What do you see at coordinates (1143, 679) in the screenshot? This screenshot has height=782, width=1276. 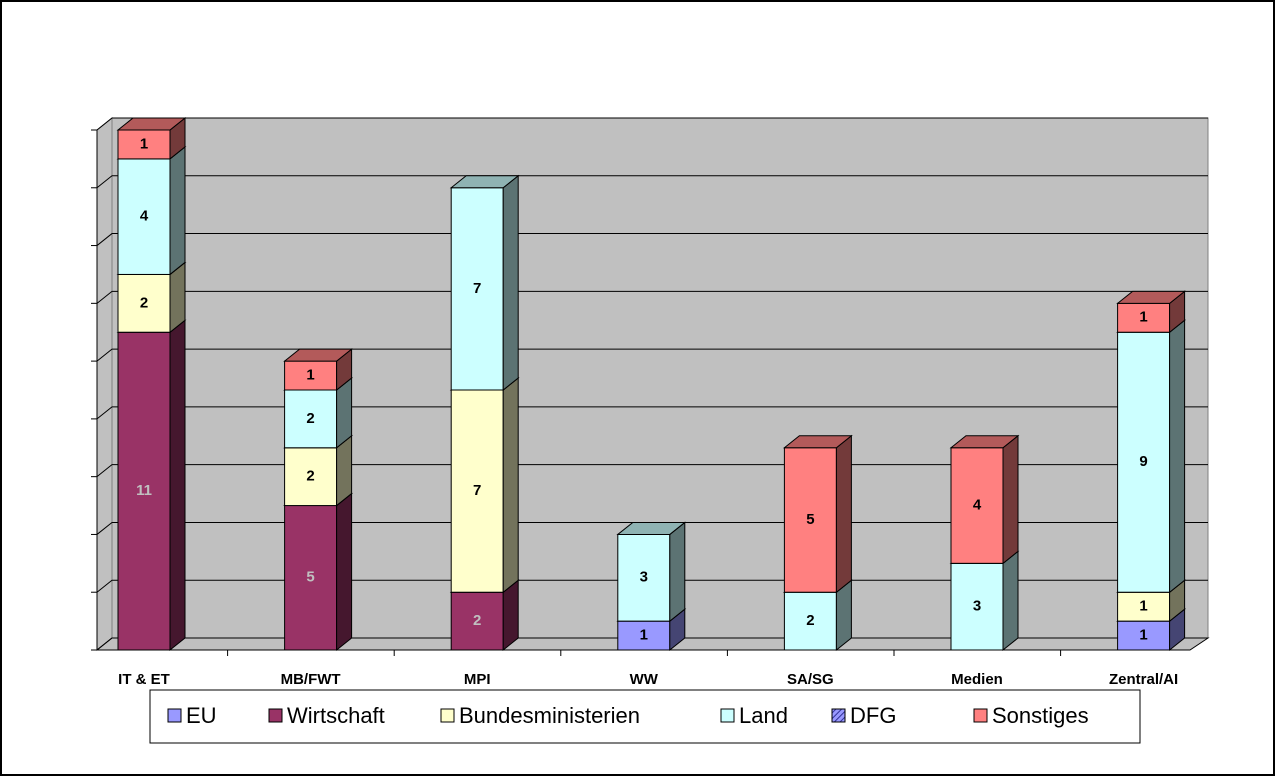 I see `x-tick-label: Zentral/AI` at bounding box center [1143, 679].